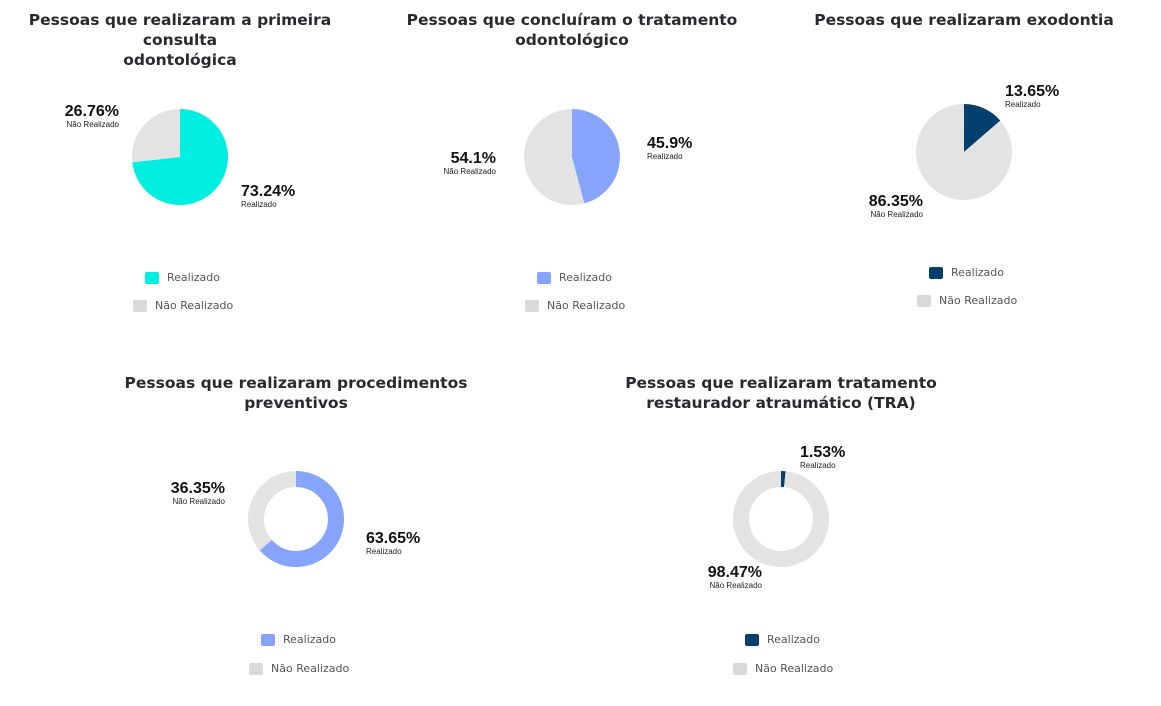 This screenshot has width=1161, height=706. I want to click on data-label: 86.35% Não Realizado, so click(895, 206).